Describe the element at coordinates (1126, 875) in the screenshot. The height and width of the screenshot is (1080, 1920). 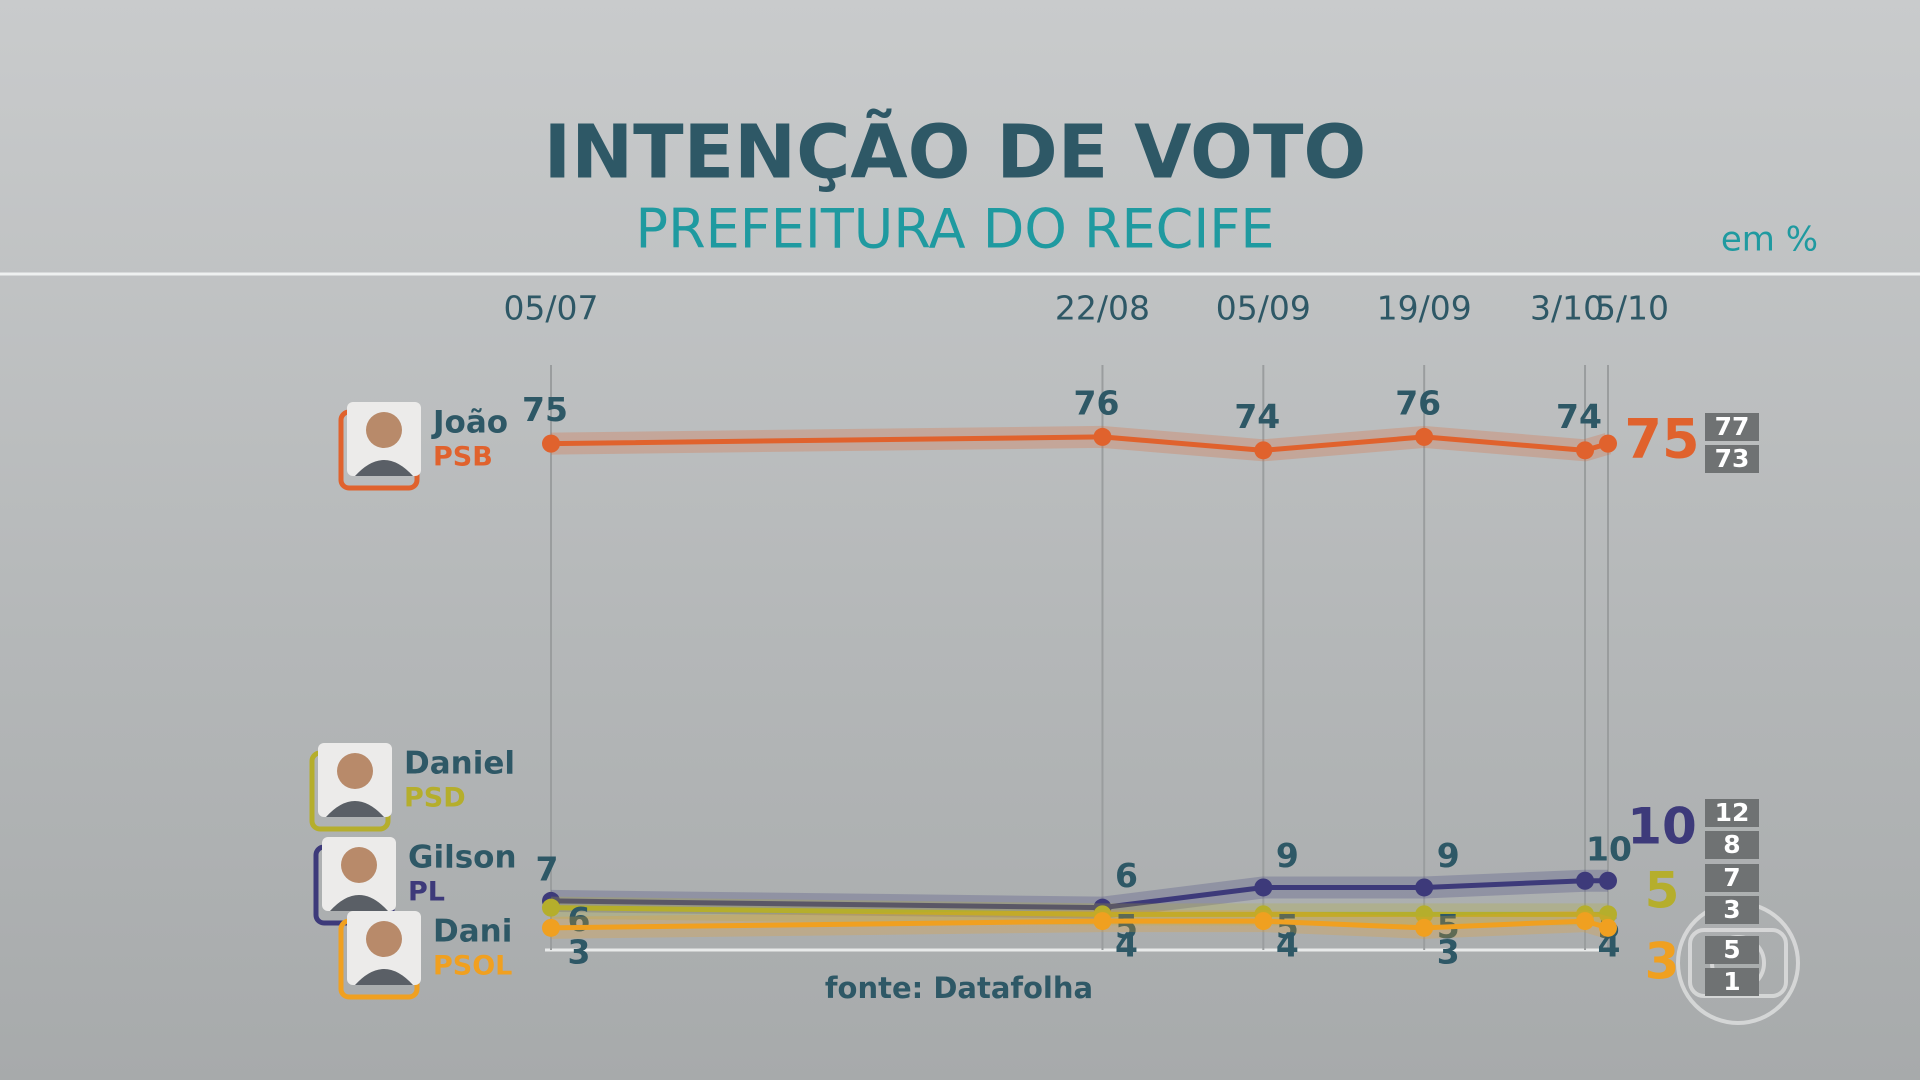
I see `data-label: 6` at that location.